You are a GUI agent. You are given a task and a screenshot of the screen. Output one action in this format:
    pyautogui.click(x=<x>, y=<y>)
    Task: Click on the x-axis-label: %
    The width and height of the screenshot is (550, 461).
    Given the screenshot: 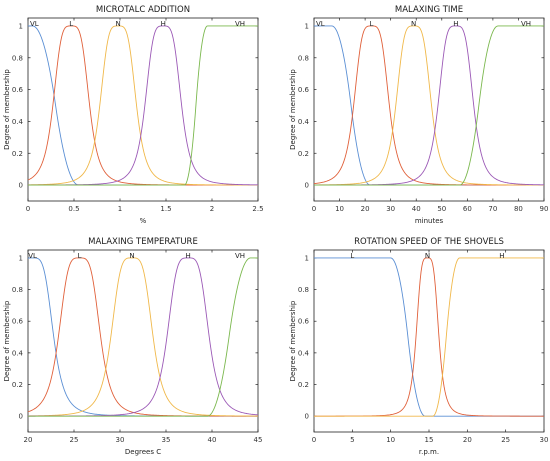 What is the action you would take?
    pyautogui.click(x=143, y=221)
    